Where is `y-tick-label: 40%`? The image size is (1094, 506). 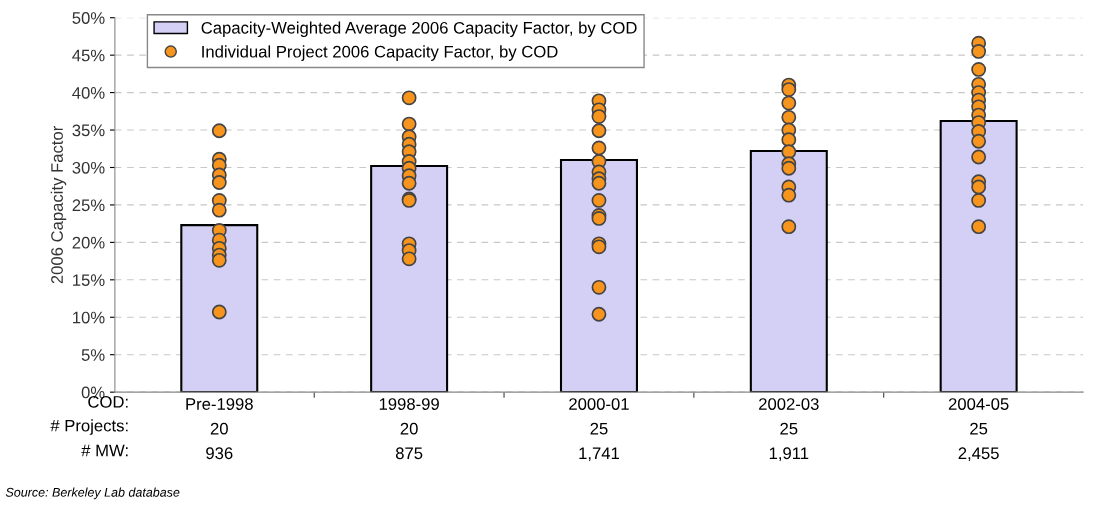
y-tick-label: 40% is located at coordinates (88, 93).